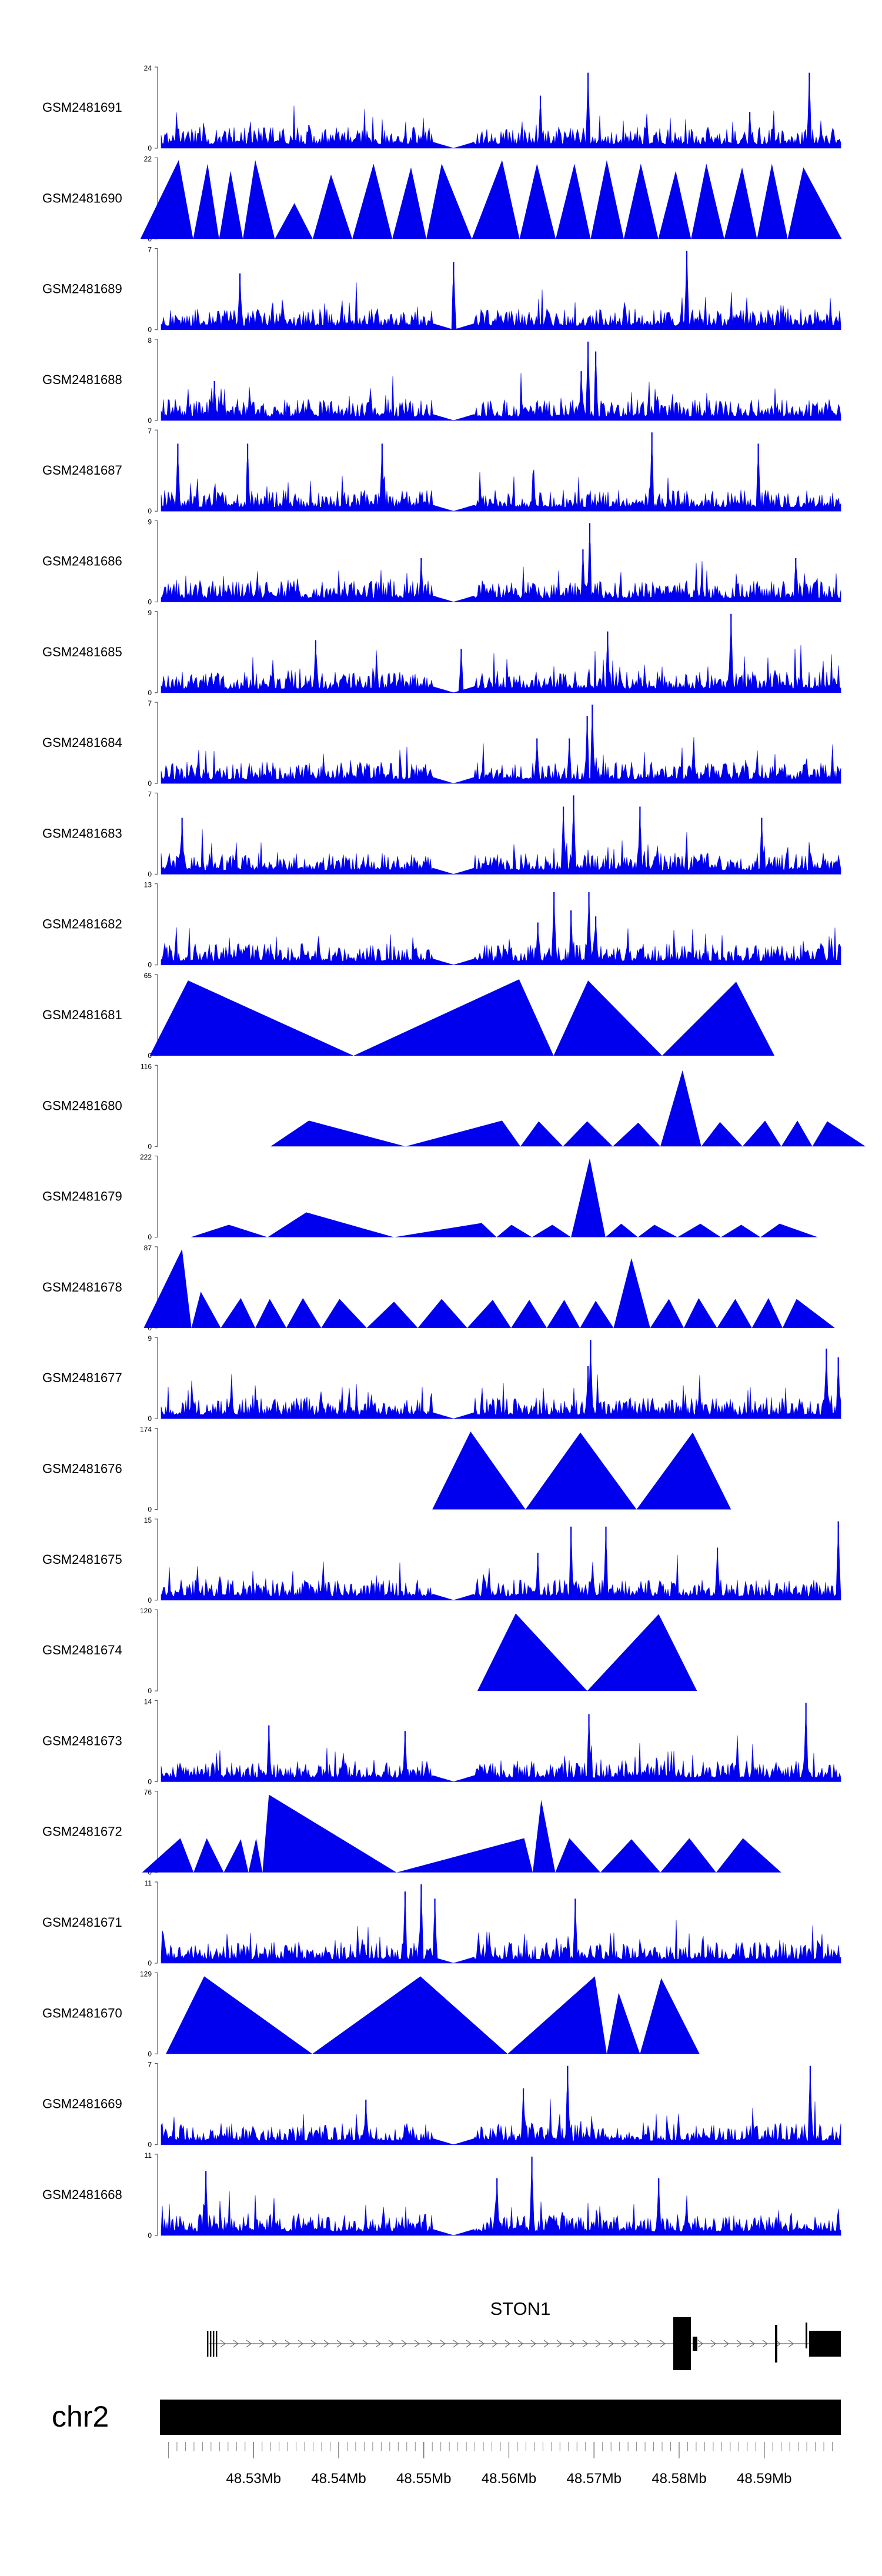  I want to click on axis-tick-label: 48.59Mb, so click(764, 2479).